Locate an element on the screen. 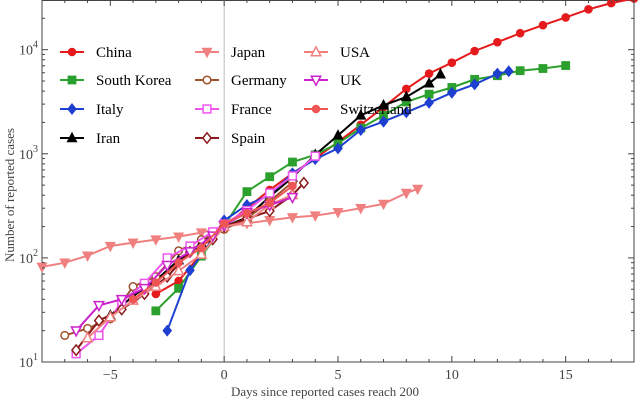 The width and height of the screenshot is (640, 401). legend-item-china: China is located at coordinates (96, 53).